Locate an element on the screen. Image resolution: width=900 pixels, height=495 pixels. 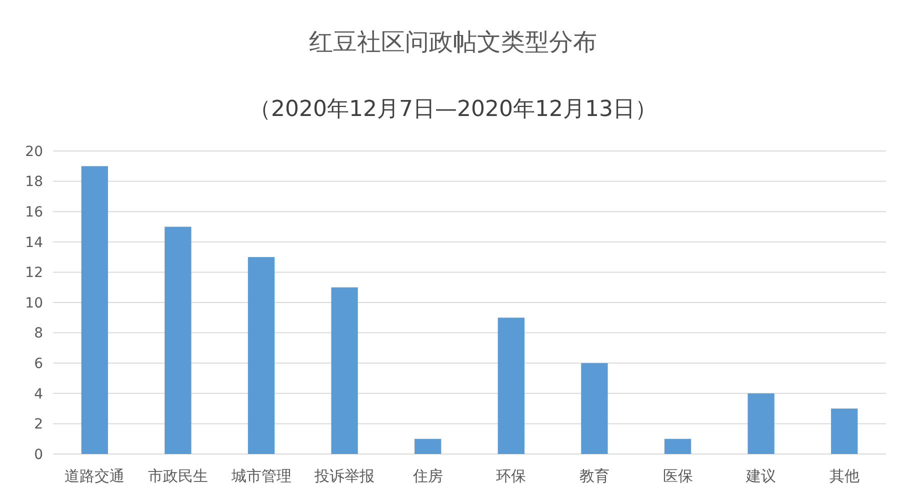
y-tick-label: 14 is located at coordinates (34, 242).